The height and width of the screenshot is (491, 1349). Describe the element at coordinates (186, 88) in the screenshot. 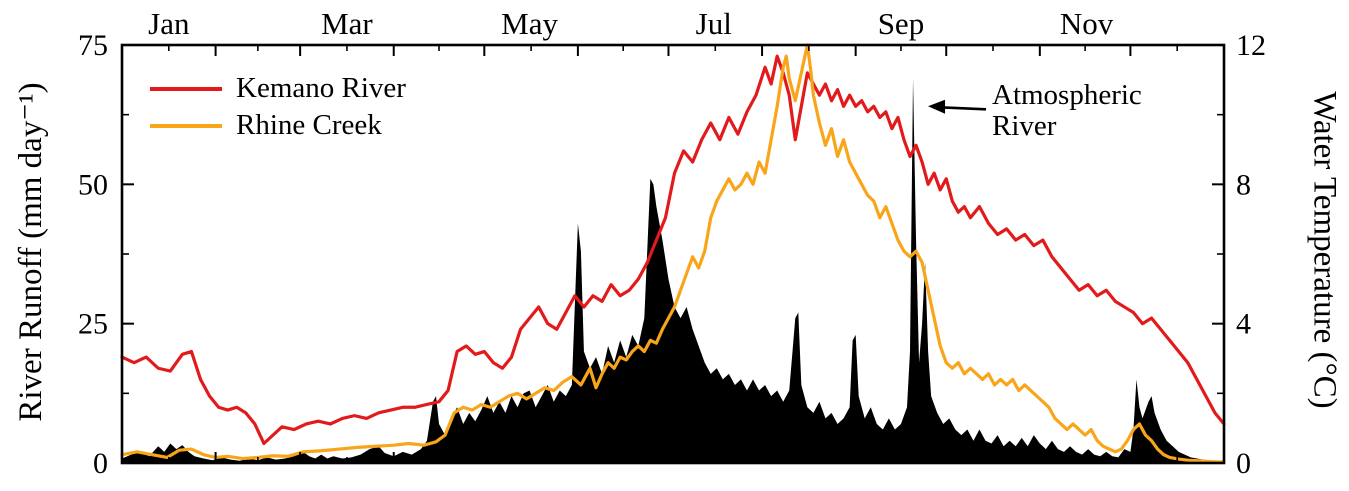

I see `legend-swatch-kemano-line` at that location.